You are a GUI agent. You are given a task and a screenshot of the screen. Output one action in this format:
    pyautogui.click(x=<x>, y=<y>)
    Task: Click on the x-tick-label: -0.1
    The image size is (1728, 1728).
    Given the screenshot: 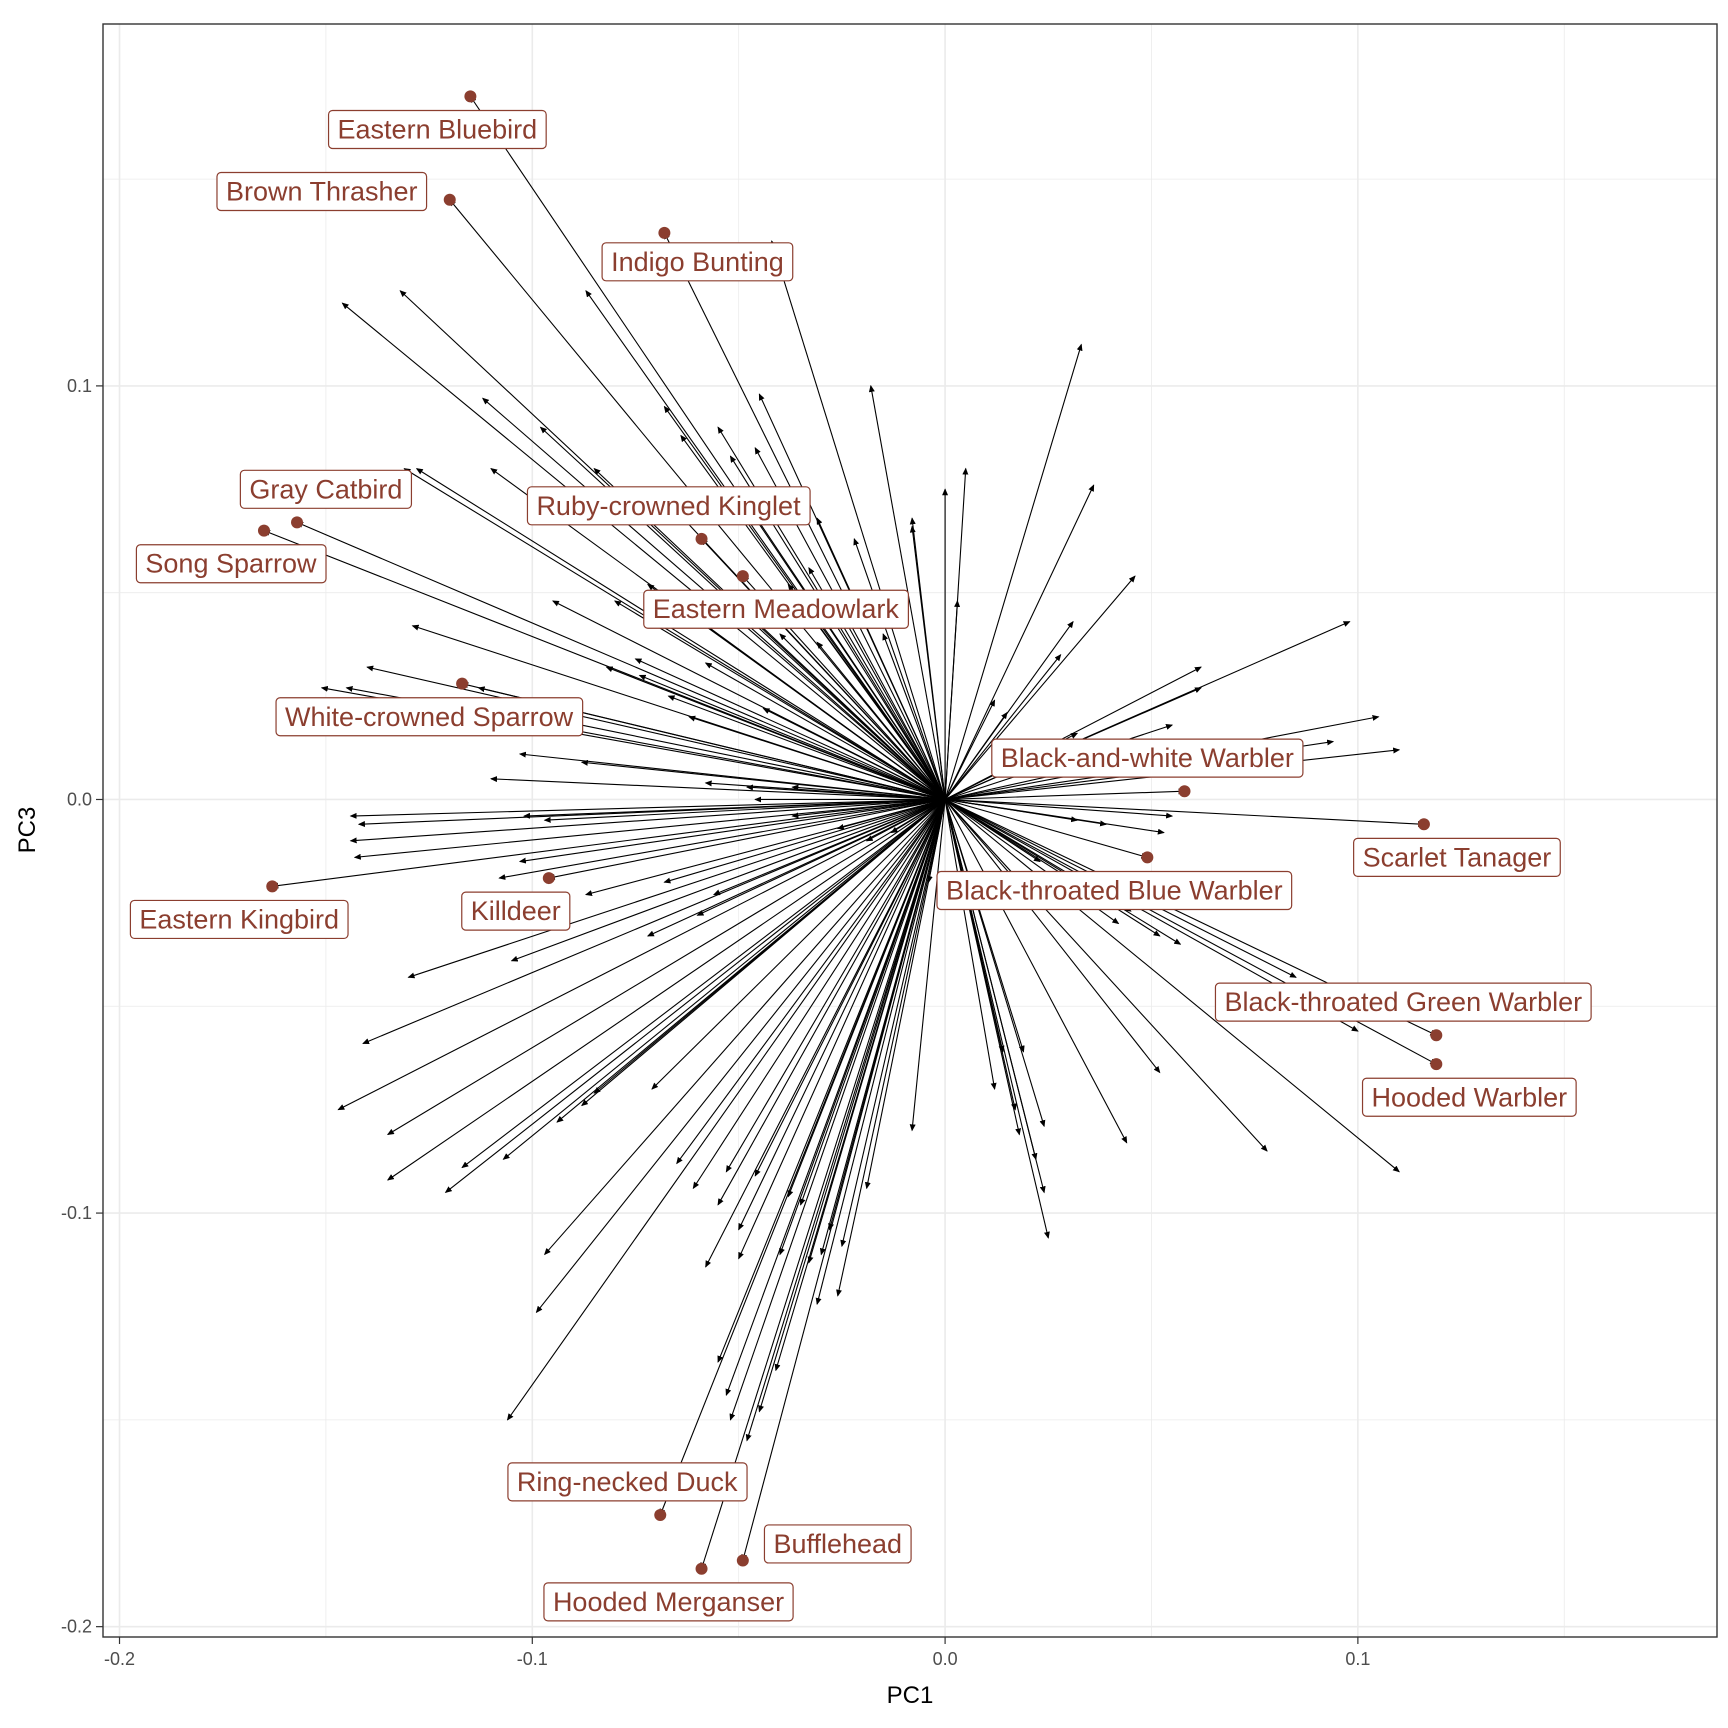 What is the action you would take?
    pyautogui.click(x=532, y=1659)
    